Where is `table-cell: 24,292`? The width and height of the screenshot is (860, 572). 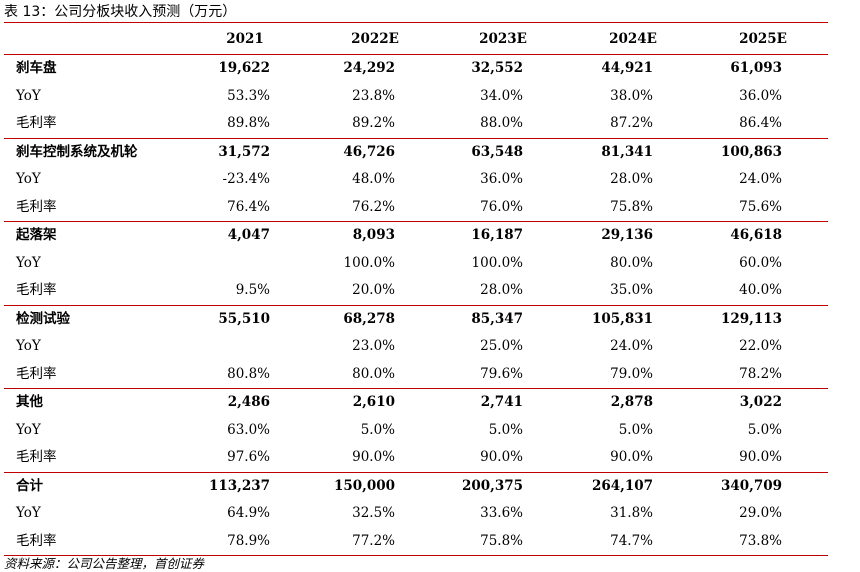 table-cell: 24,292 is located at coordinates (369, 68).